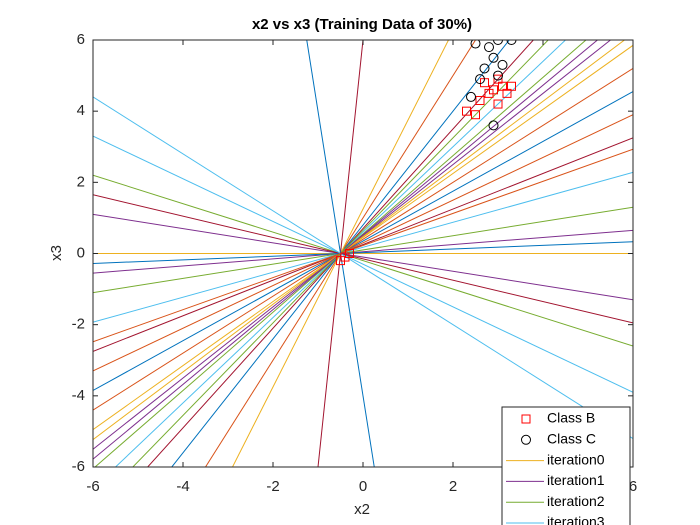  Describe the element at coordinates (272, 486) in the screenshot. I see `x-tick-label: -2` at that location.